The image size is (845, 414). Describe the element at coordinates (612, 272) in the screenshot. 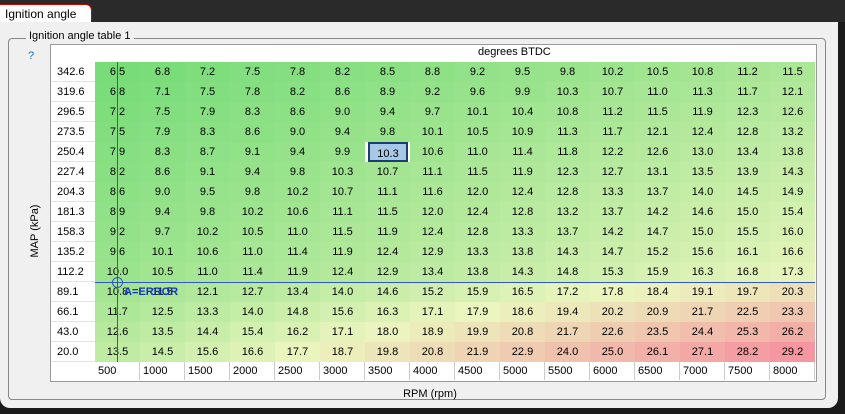

I see `value-cell: 15.3` at that location.